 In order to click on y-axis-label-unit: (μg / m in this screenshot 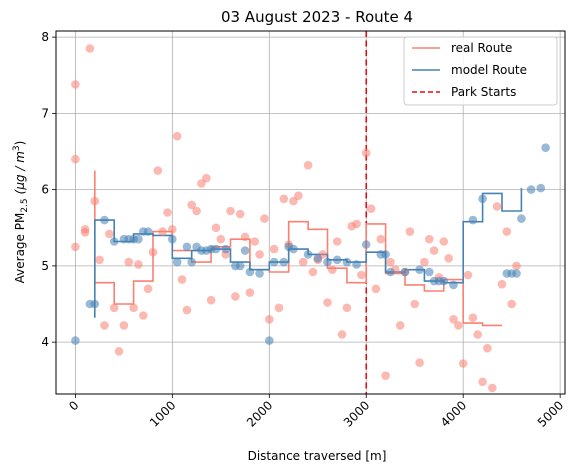, I will do `click(20, 172)`.